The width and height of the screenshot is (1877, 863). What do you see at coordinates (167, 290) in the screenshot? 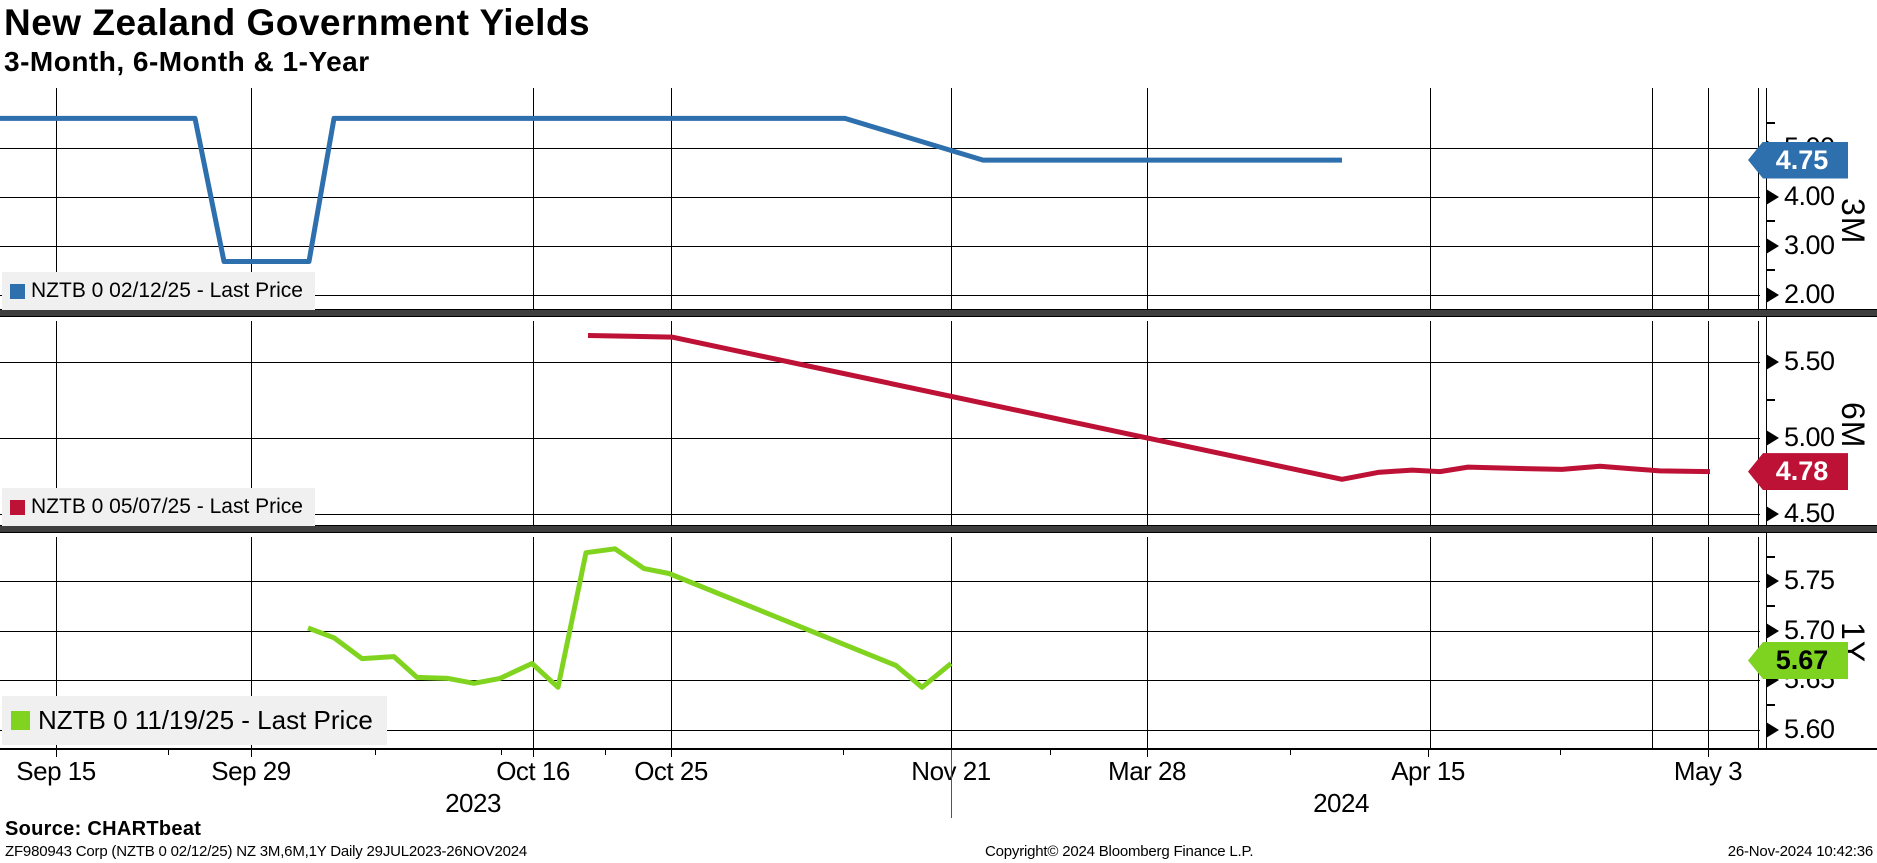
I see `legend-label-3m: NZTB 0 02/12/25 - Last Price` at bounding box center [167, 290].